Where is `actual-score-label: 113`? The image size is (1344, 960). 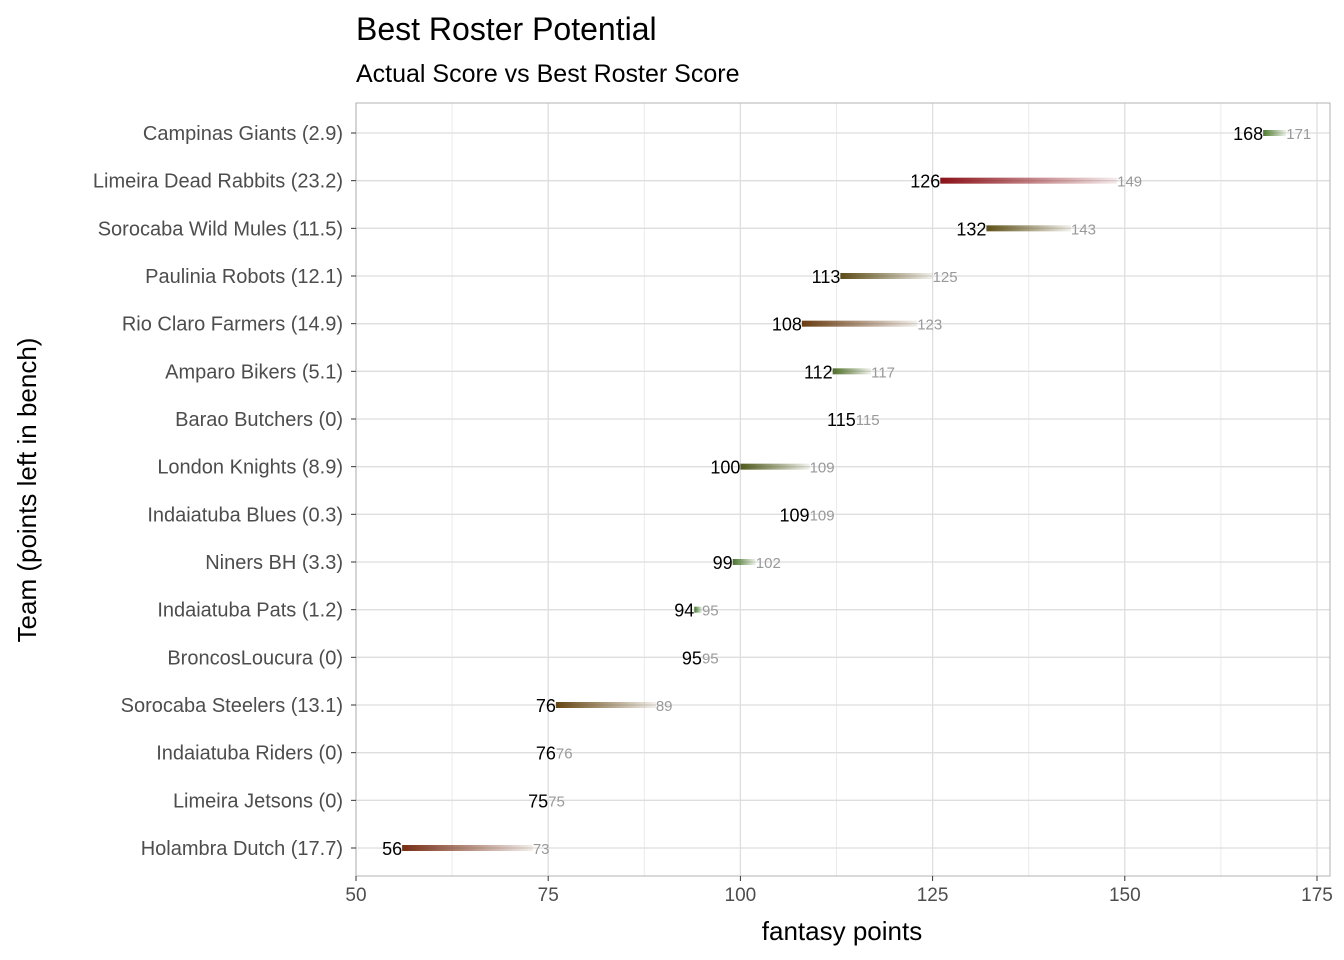
actual-score-label: 113 is located at coordinates (826, 277).